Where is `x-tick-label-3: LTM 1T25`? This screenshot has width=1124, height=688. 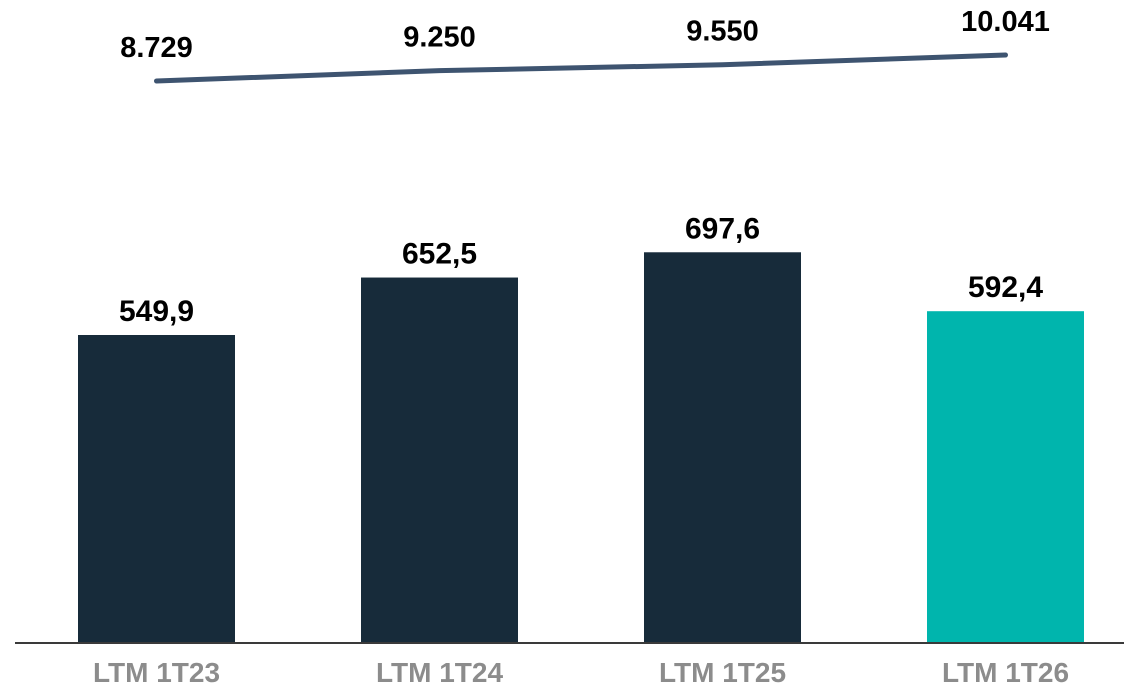
x-tick-label-3: LTM 1T25 is located at coordinates (722, 672).